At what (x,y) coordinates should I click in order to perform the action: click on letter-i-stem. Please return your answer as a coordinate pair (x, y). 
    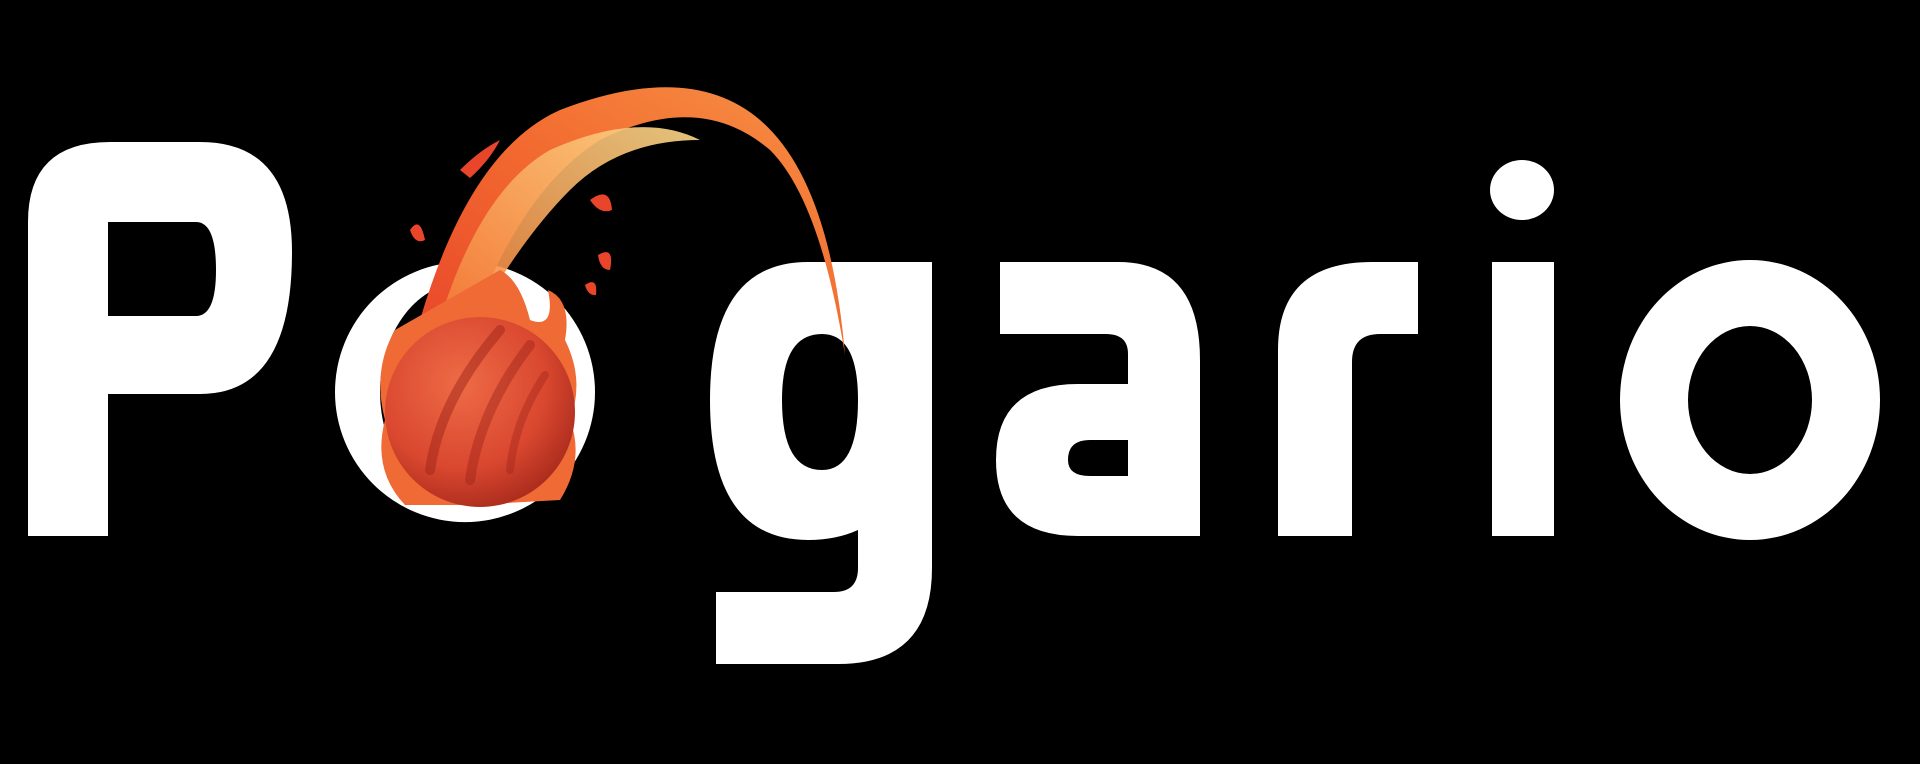
    Looking at the image, I should click on (1523, 399).